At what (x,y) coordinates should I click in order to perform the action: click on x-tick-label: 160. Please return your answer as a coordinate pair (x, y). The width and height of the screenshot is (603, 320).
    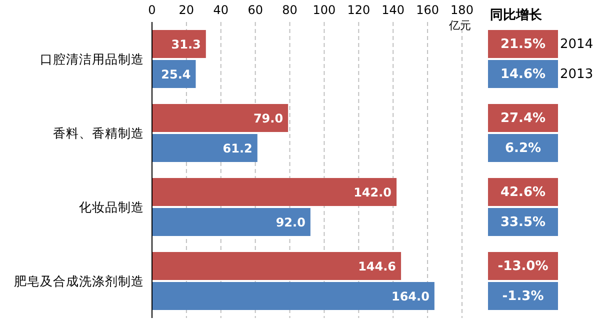
    Looking at the image, I should click on (428, 10).